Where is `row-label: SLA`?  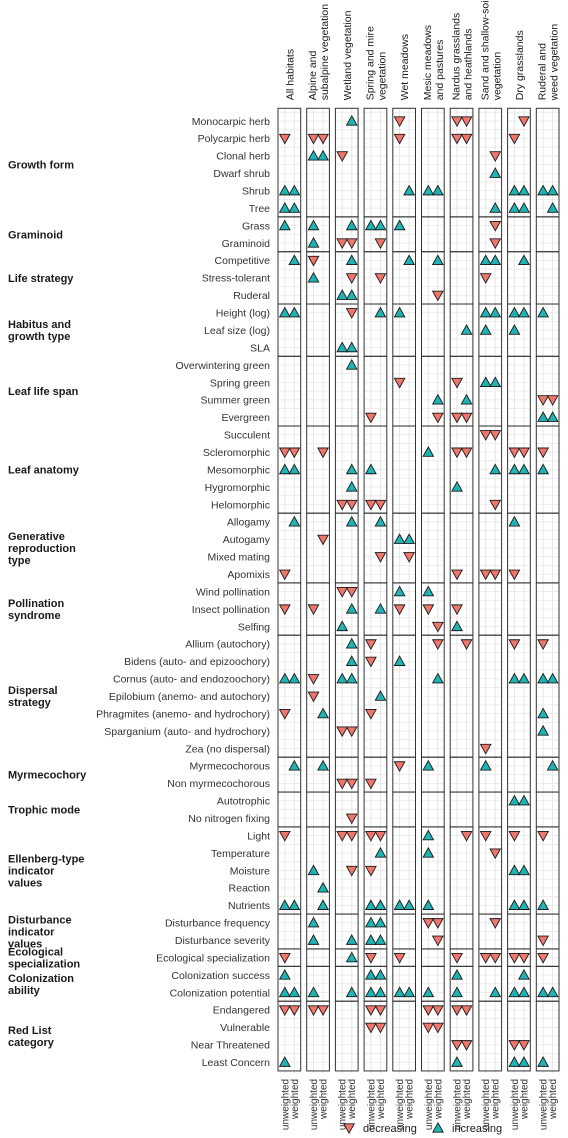 row-label: SLA is located at coordinates (260, 348).